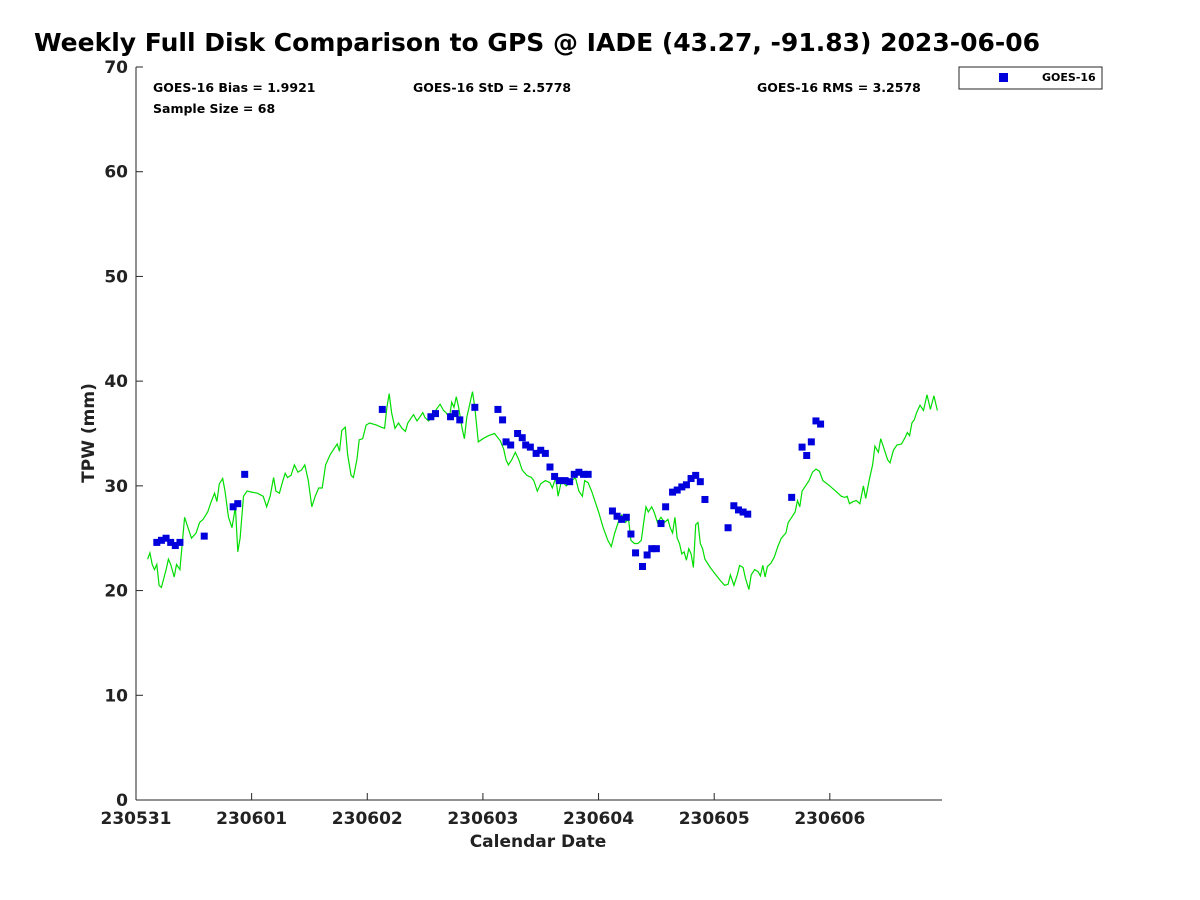  What do you see at coordinates (1003, 77) in the screenshot?
I see `legend-goes-marker` at bounding box center [1003, 77].